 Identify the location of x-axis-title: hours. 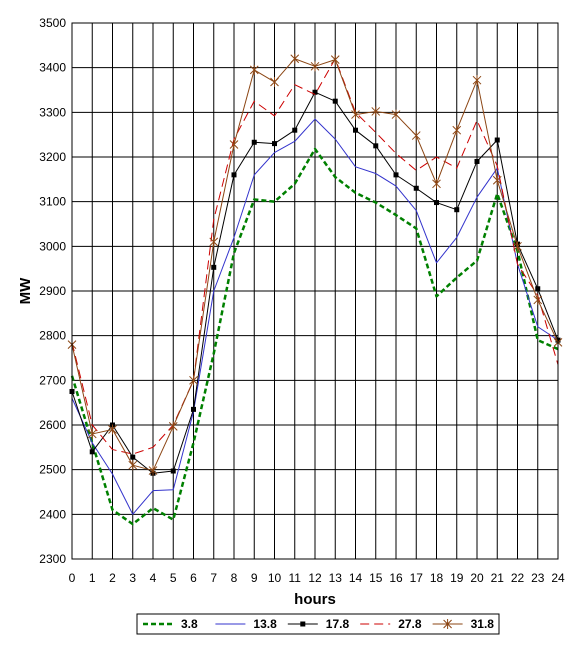
(315, 599).